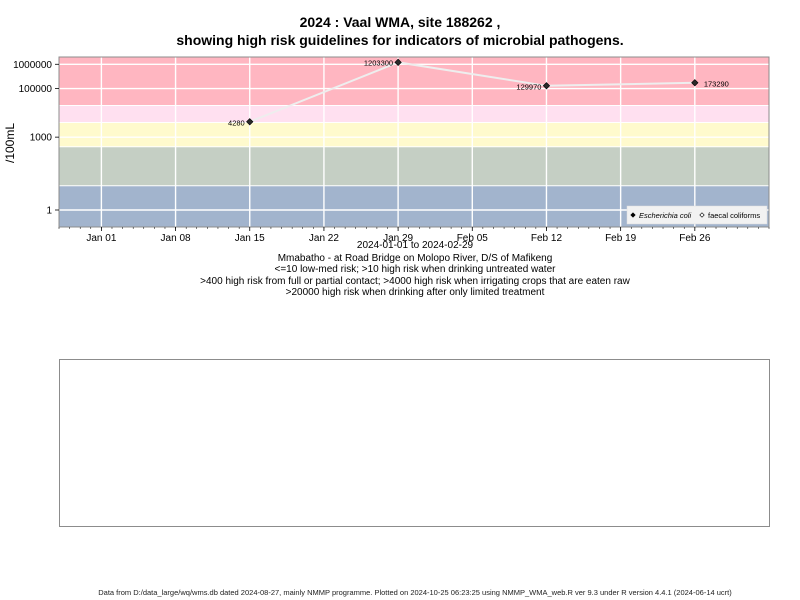 Image resolution: width=800 pixels, height=600 pixels. Describe the element at coordinates (378, 62) in the screenshot. I see `data-label: 1203300` at that location.